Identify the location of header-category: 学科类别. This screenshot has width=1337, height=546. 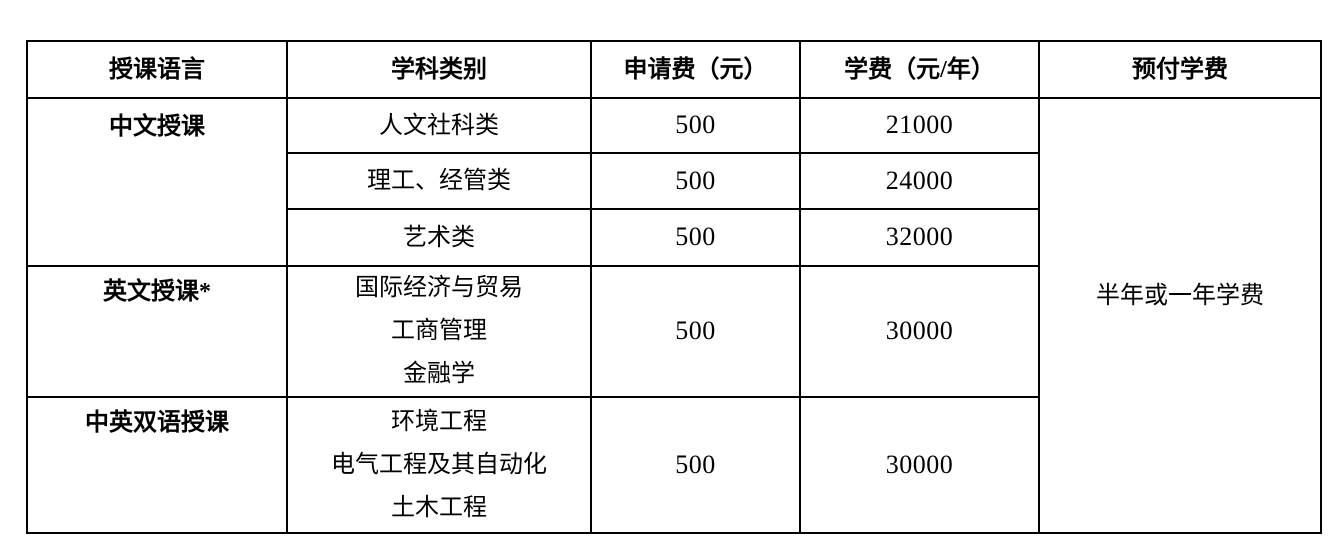
(439, 69).